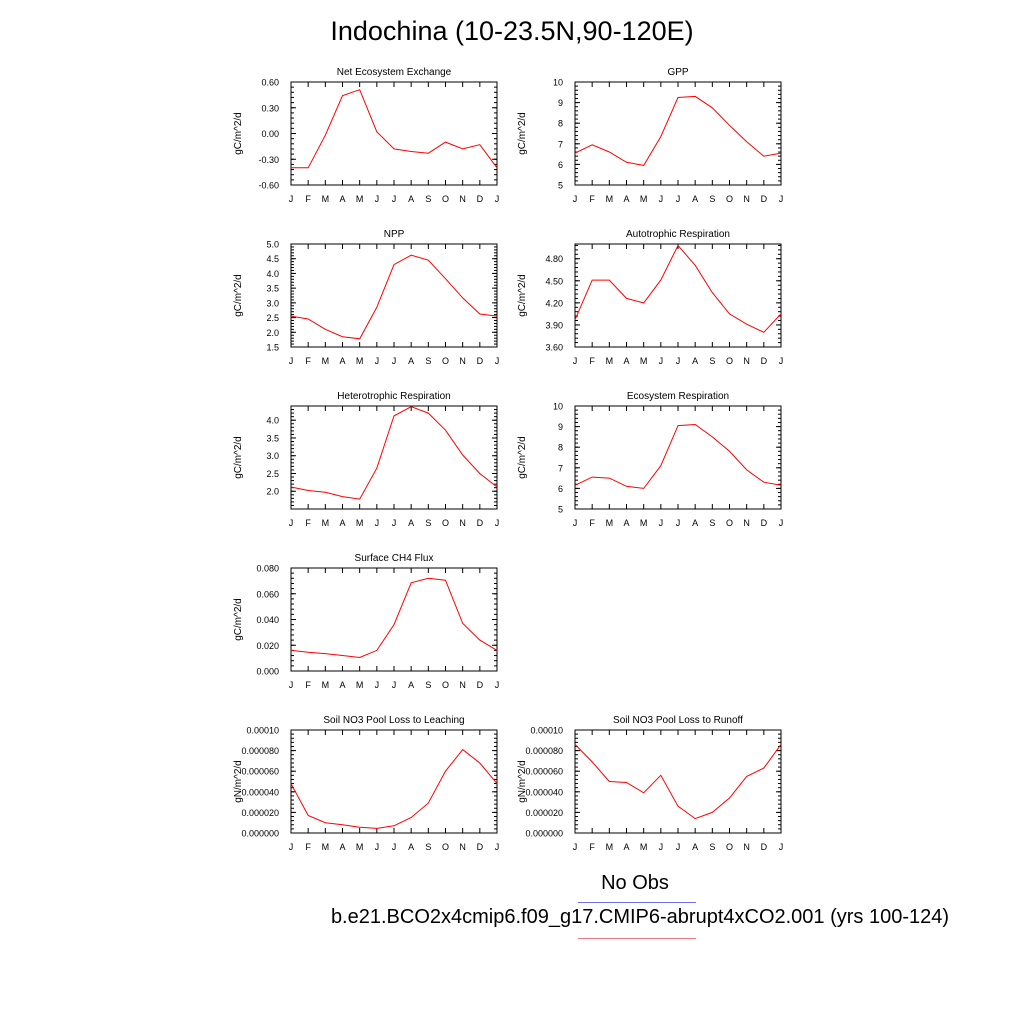  Describe the element at coordinates (393, 396) in the screenshot. I see `panel-title: Heterotrophic Respiration` at that location.